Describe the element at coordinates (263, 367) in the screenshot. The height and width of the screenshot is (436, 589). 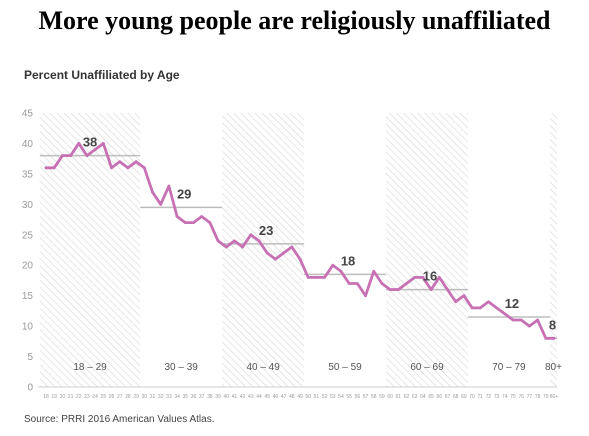
I see `age-group-label: 40 – 49` at that location.